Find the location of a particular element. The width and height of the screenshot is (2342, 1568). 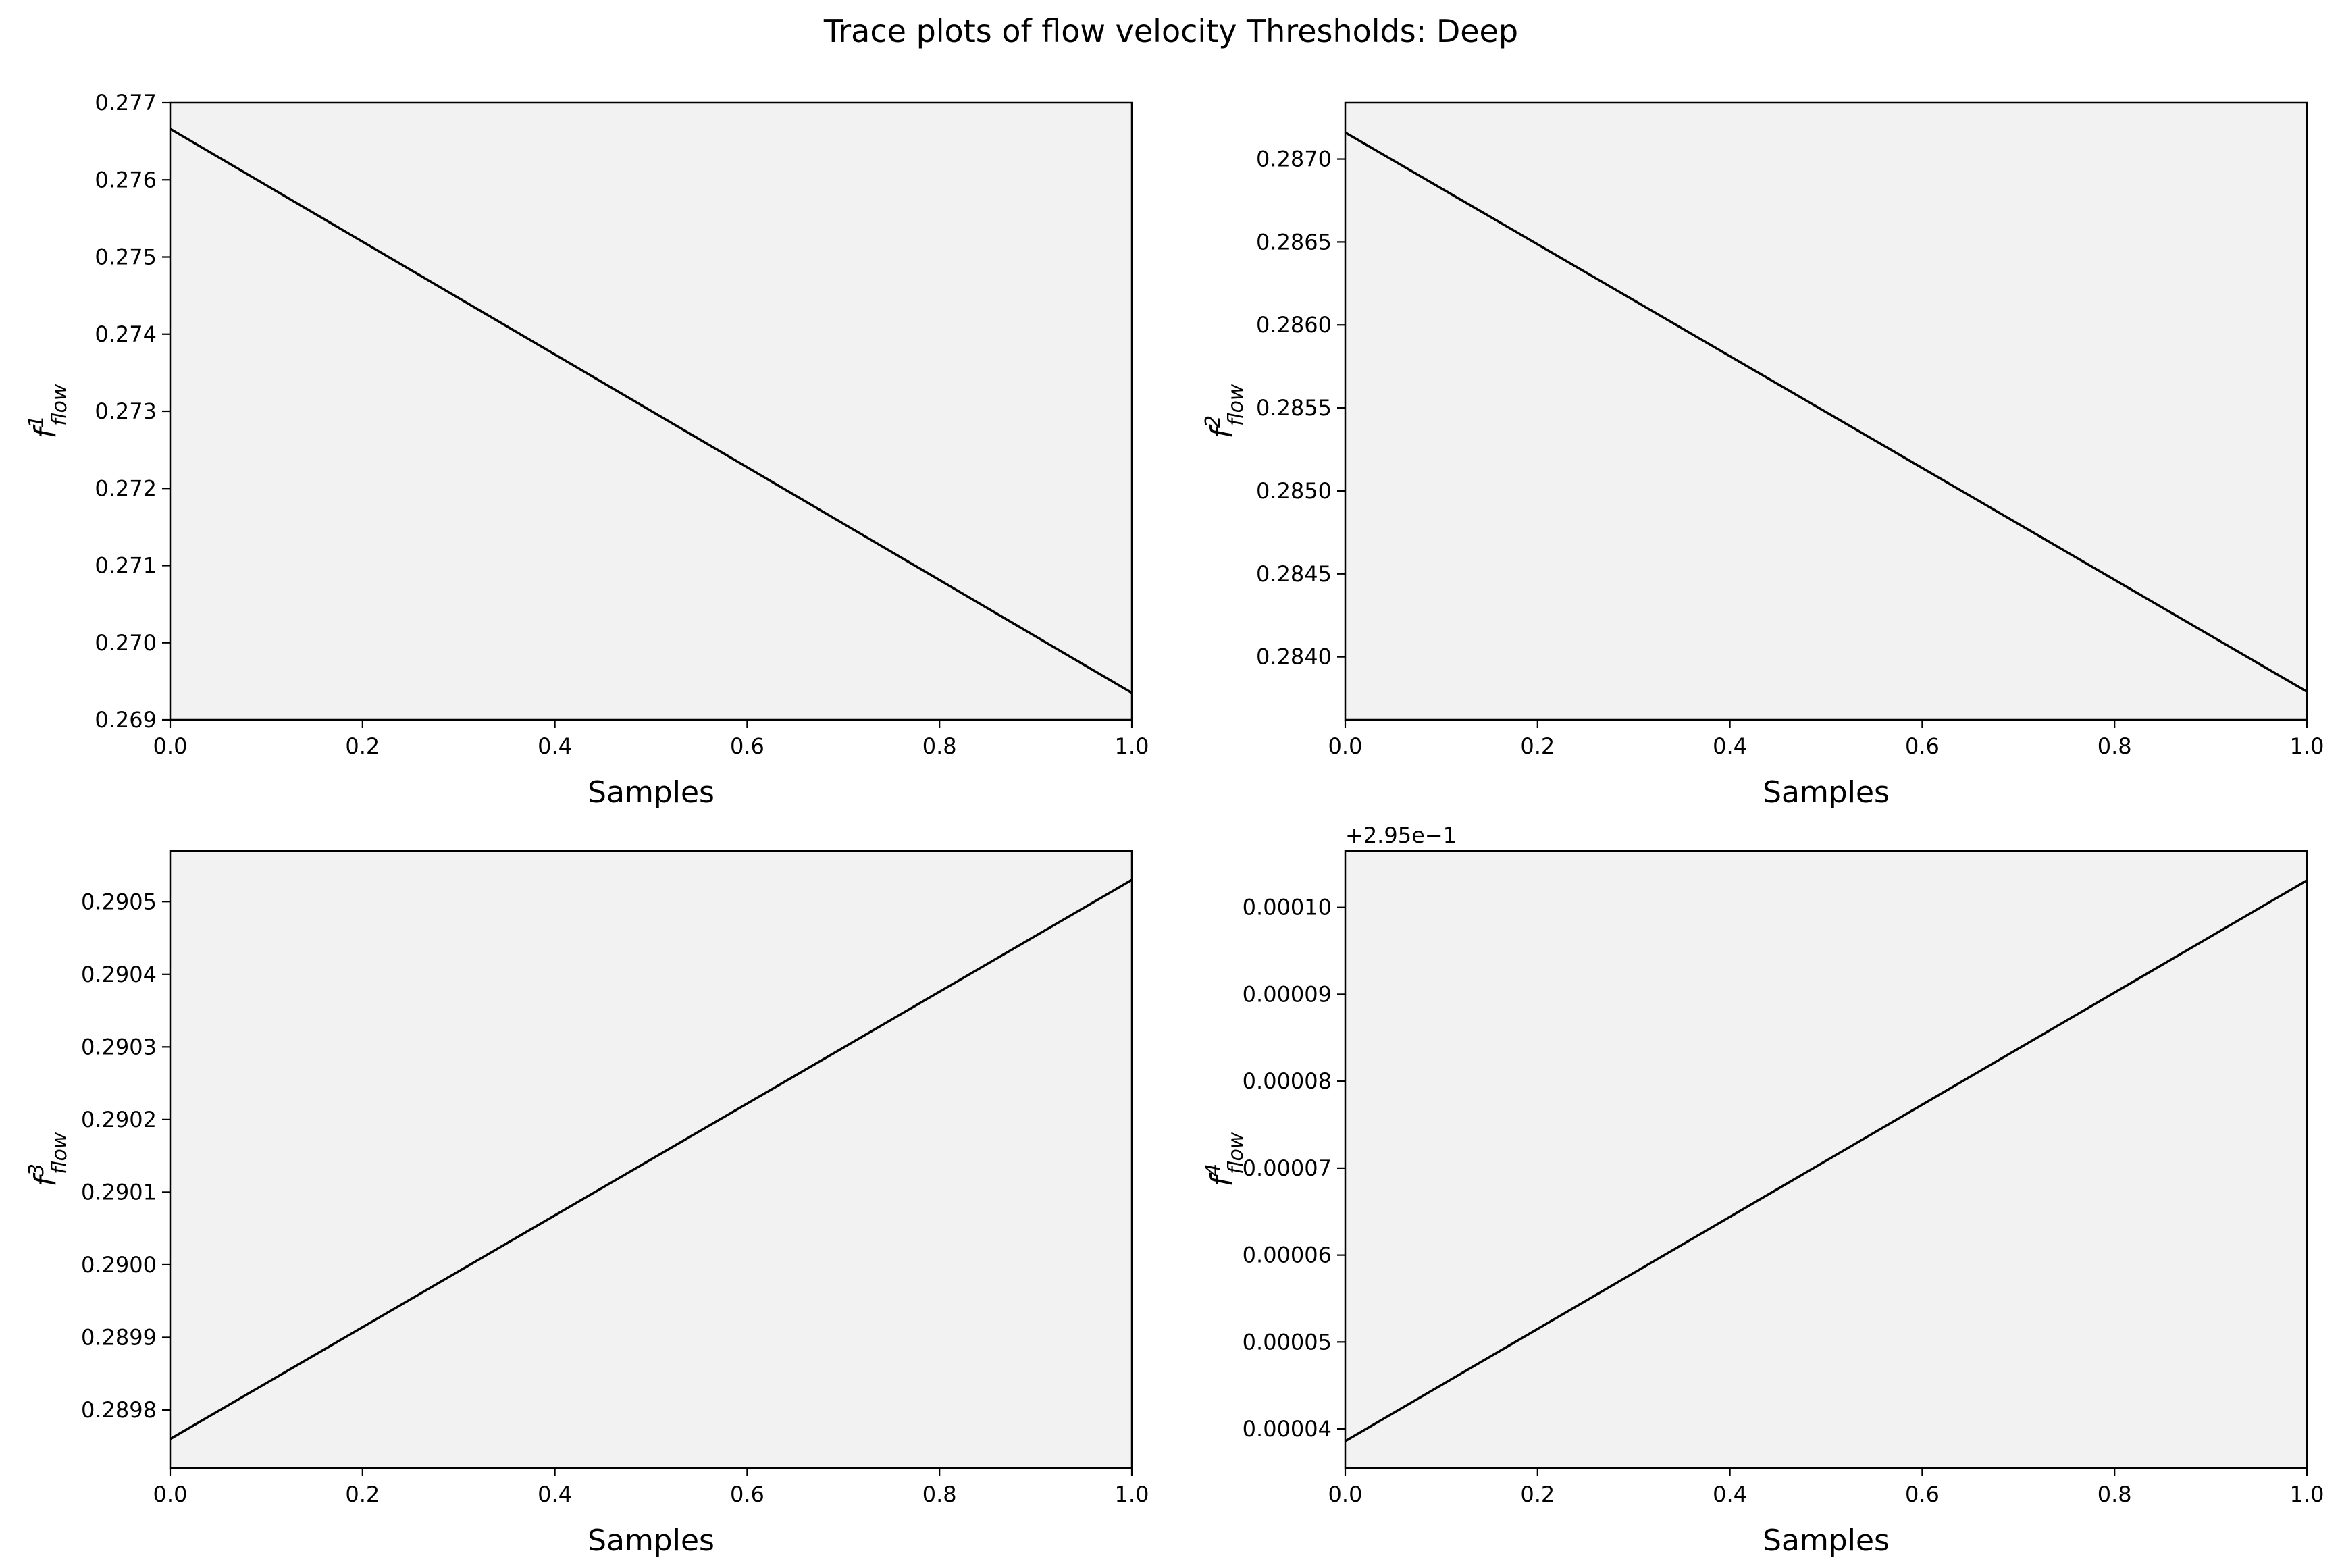

y-tick-label: 0.269 is located at coordinates (126, 720).